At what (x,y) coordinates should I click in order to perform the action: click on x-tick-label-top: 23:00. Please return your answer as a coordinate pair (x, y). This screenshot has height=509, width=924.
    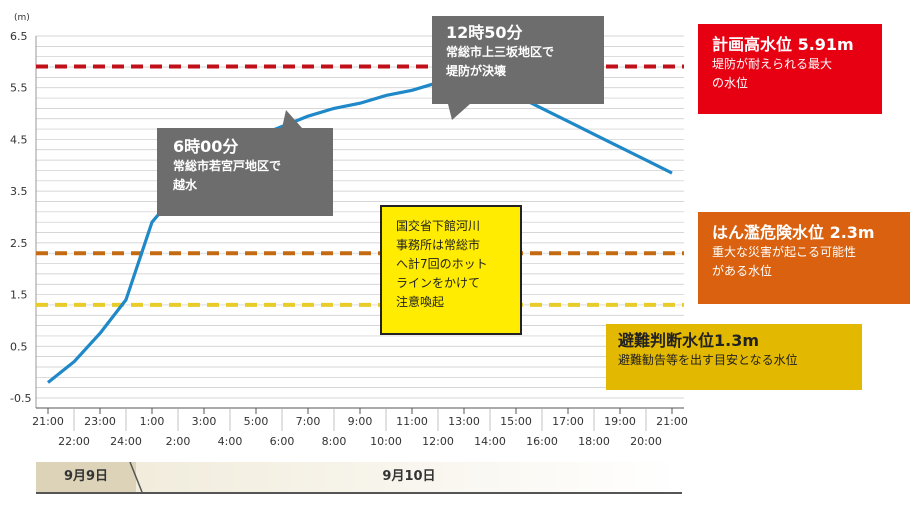
    Looking at the image, I should click on (100, 421).